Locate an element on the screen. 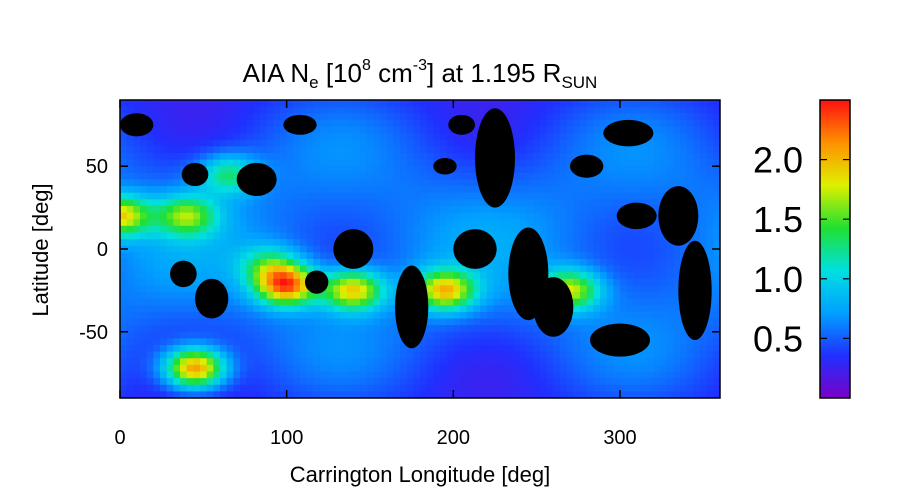  chart-title: AIA Ne [108 cm-3] at 1.195 RSUN is located at coordinates (420, 74).